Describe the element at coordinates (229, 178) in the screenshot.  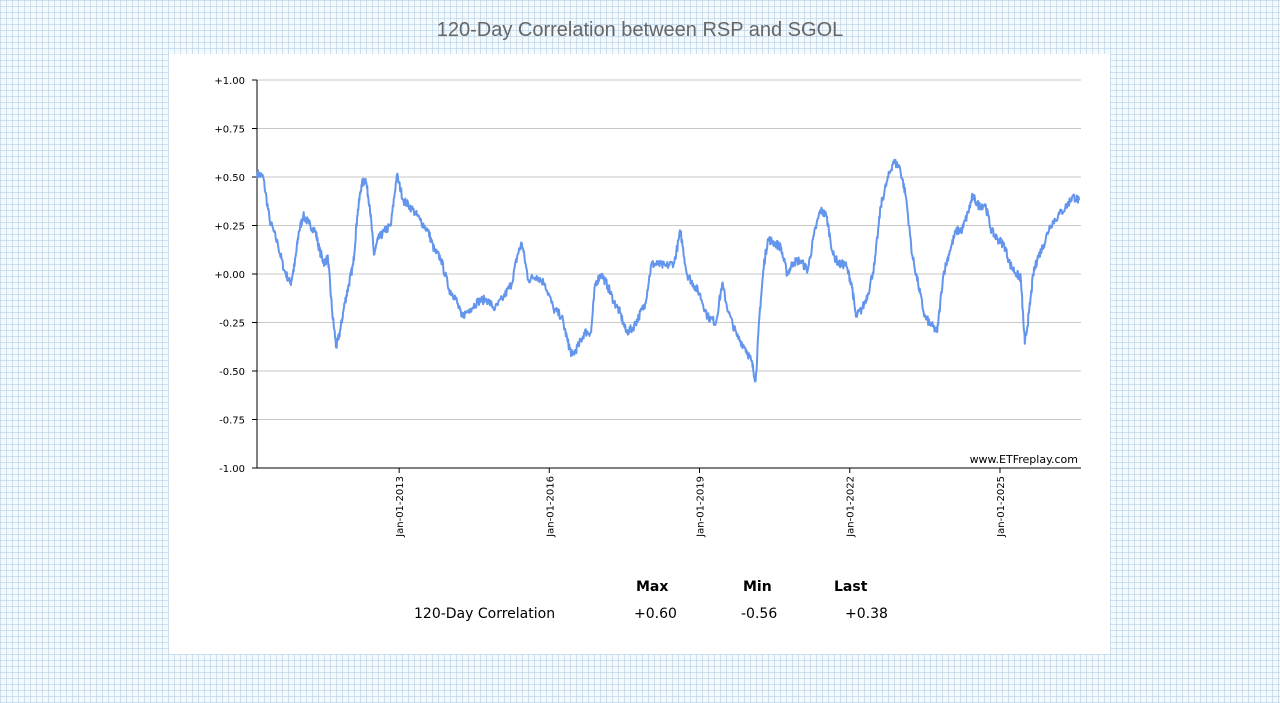
I see `y-tick-label: +0.50` at that location.